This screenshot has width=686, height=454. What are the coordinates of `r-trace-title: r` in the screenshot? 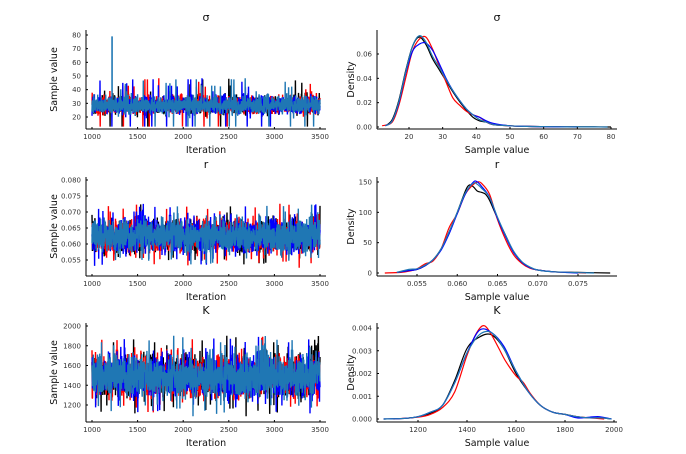 It's located at (206, 164).